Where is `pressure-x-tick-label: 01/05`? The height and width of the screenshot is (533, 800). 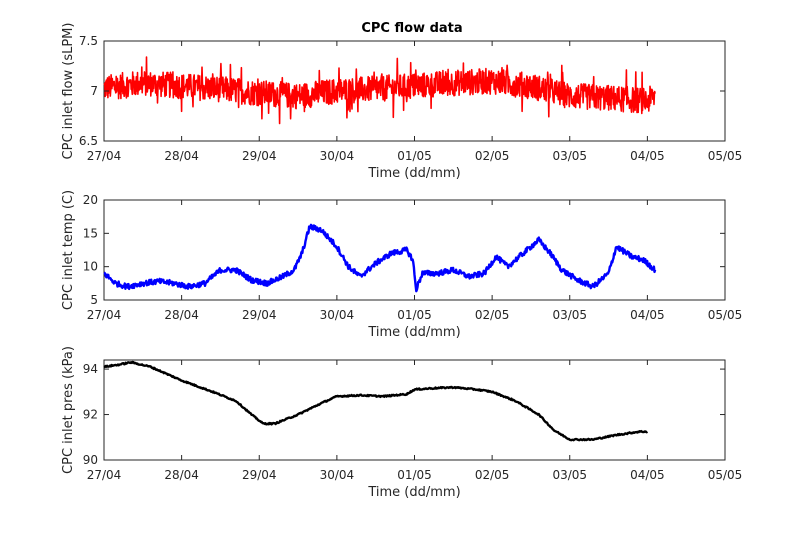 pressure-x-tick-label: 01/05 is located at coordinates (414, 475).